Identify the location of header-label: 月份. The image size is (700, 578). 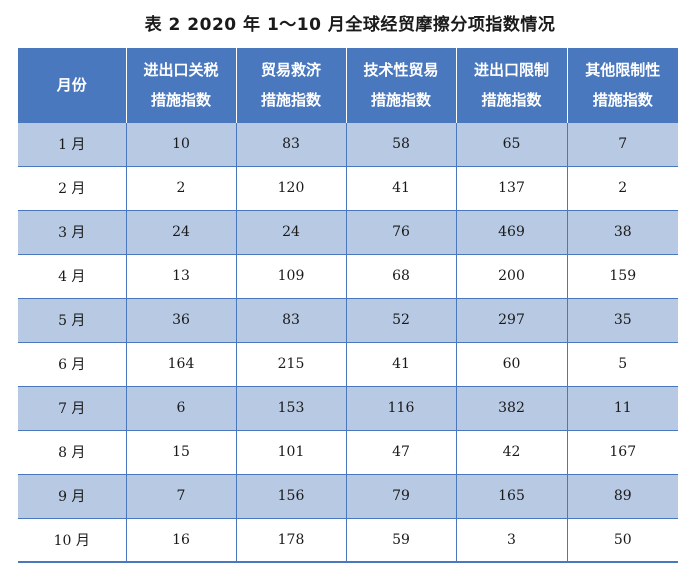
(71, 84).